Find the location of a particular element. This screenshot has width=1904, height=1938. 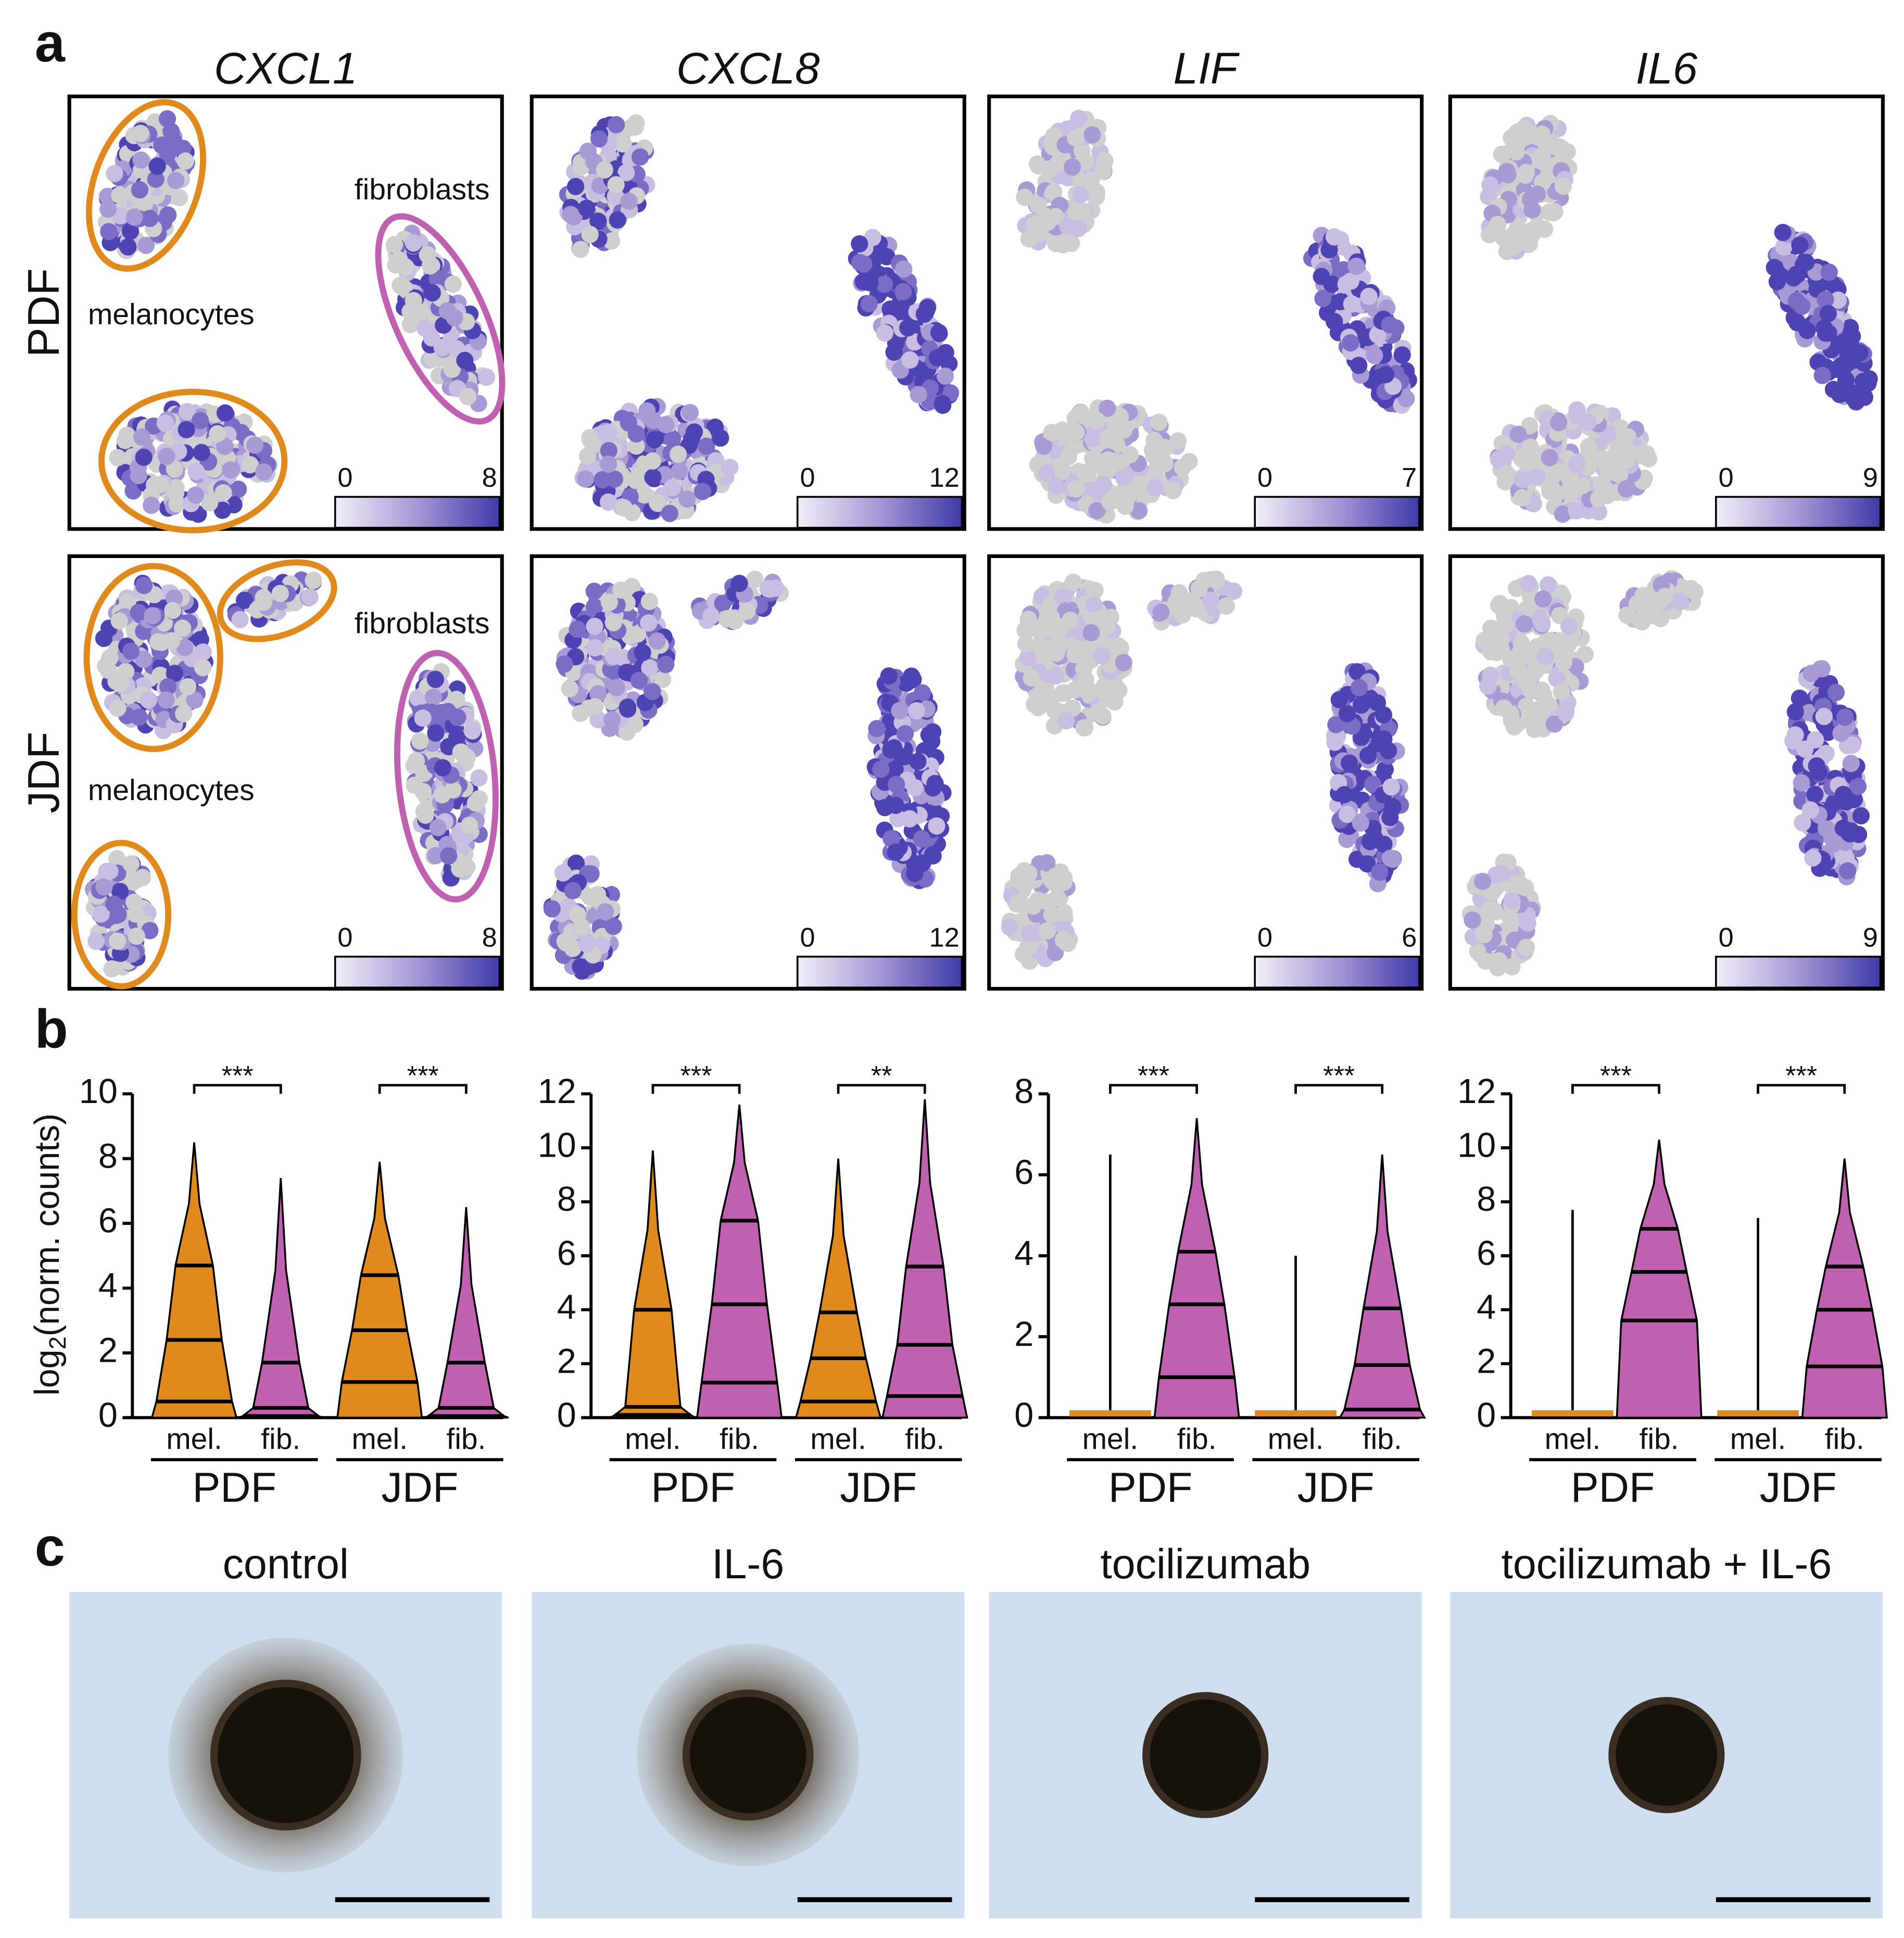

y-tick-label: 10 is located at coordinates (557, 1145).